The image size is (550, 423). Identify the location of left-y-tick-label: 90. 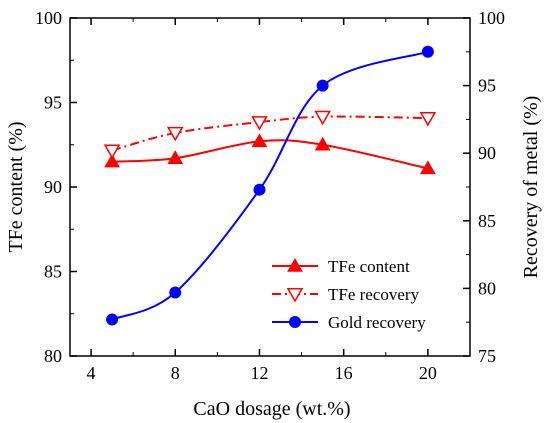
(53, 187).